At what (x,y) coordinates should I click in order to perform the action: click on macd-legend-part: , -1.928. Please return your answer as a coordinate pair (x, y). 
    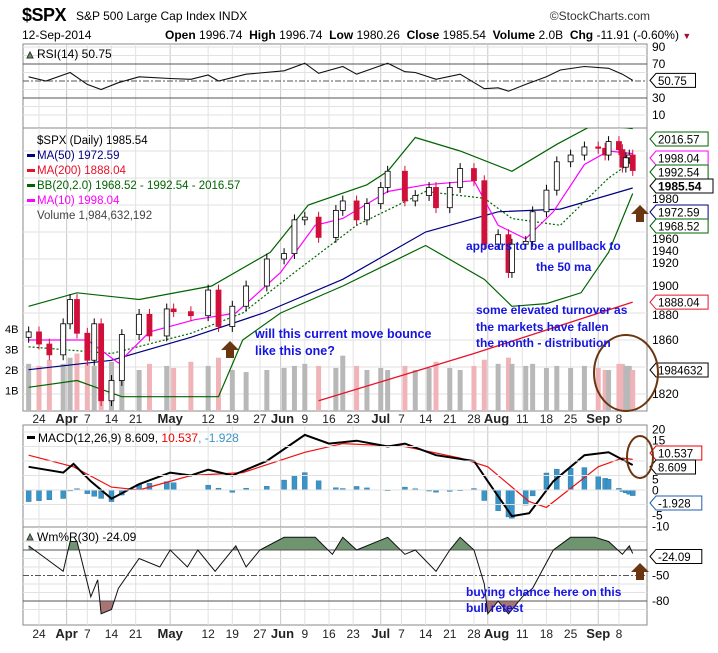
    Looking at the image, I should click on (218, 438).